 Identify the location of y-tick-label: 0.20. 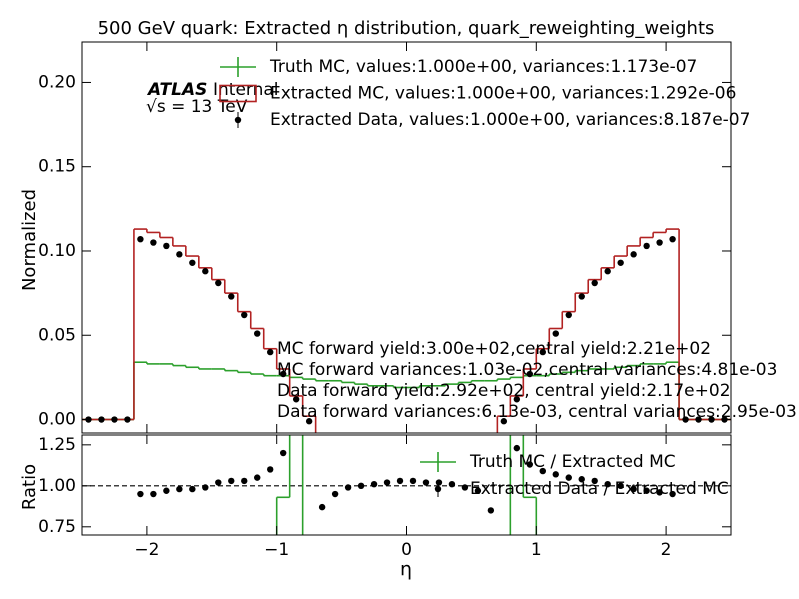
(57, 82).